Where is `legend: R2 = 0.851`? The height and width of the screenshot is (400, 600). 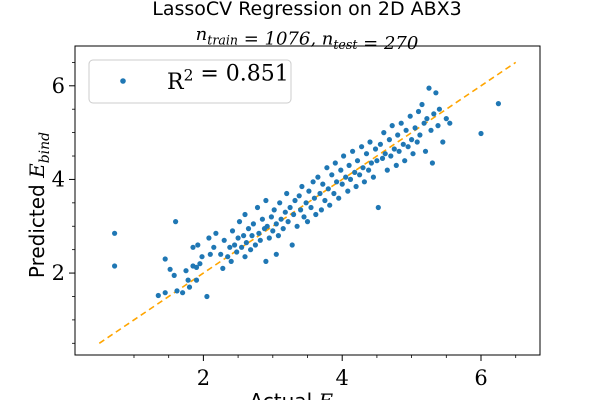 legend: R2 = 0.851 is located at coordinates (190, 81).